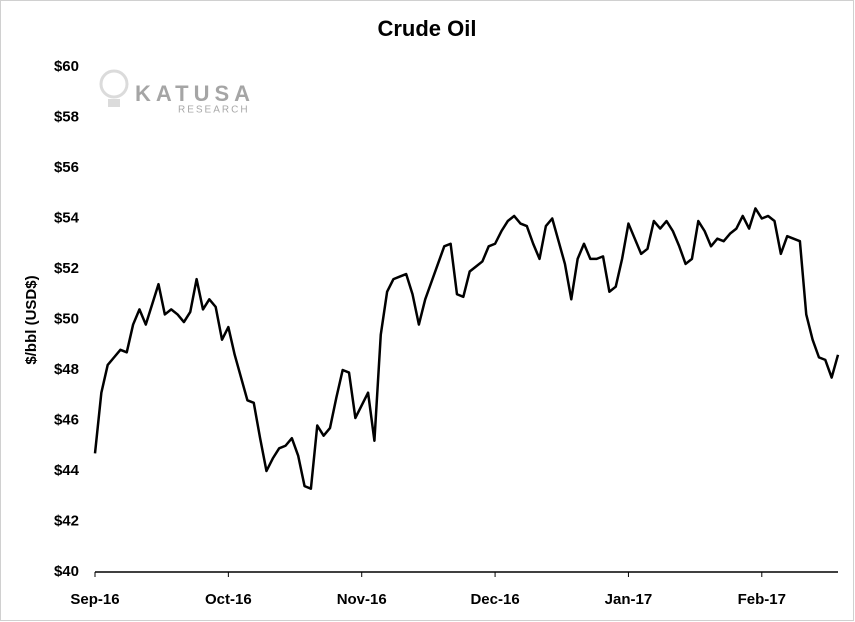  Describe the element at coordinates (66, 520) in the screenshot. I see `y-tick-label: $42` at that location.